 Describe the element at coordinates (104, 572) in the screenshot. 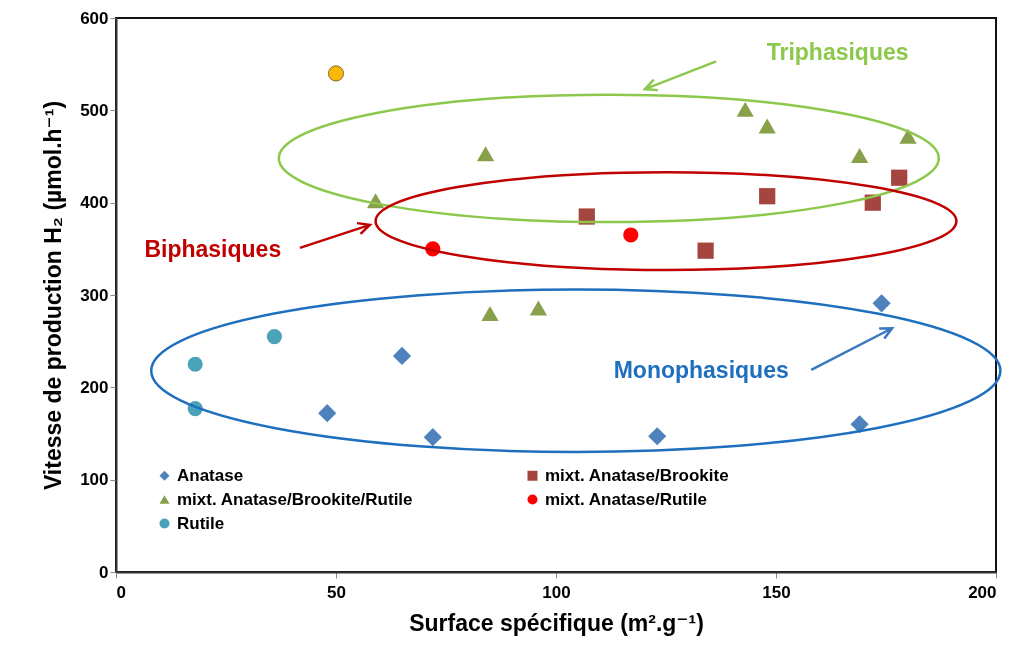

I see `y-tick-label: 0` at that location.